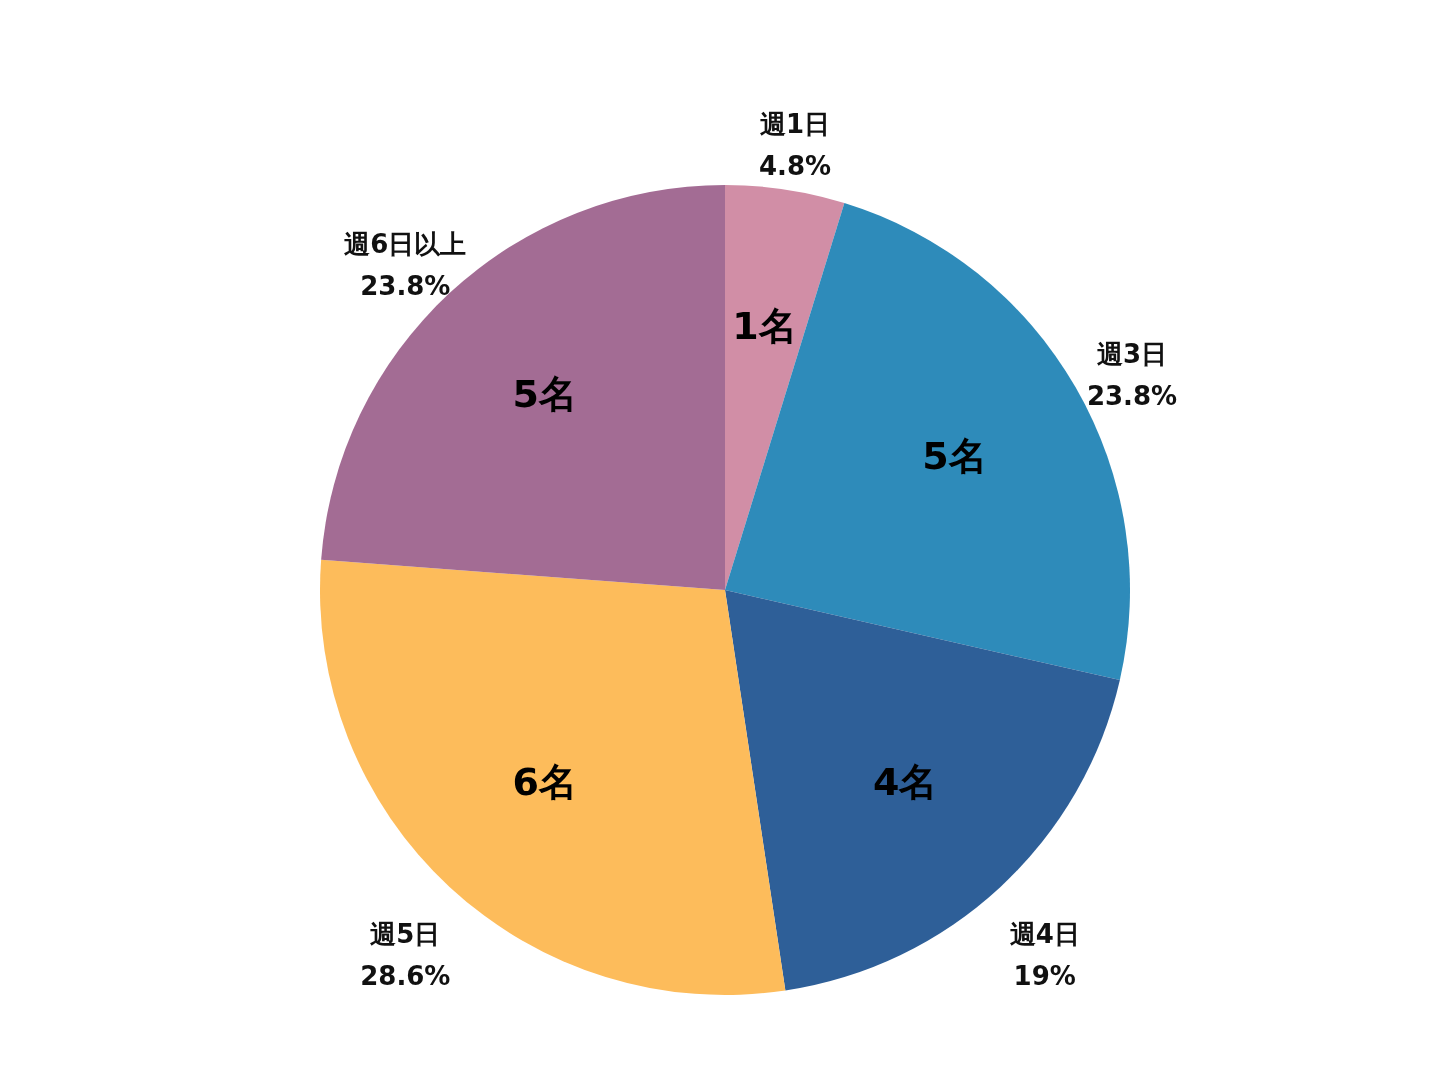  Describe the element at coordinates (905, 782) in the screenshot. I see `data-label: 4名` at that location.